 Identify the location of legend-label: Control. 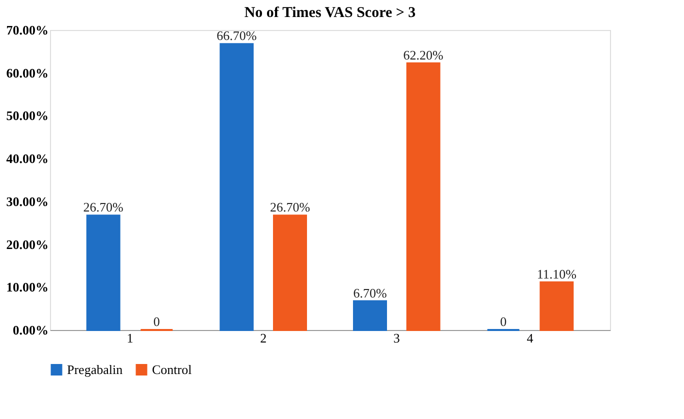
(172, 369).